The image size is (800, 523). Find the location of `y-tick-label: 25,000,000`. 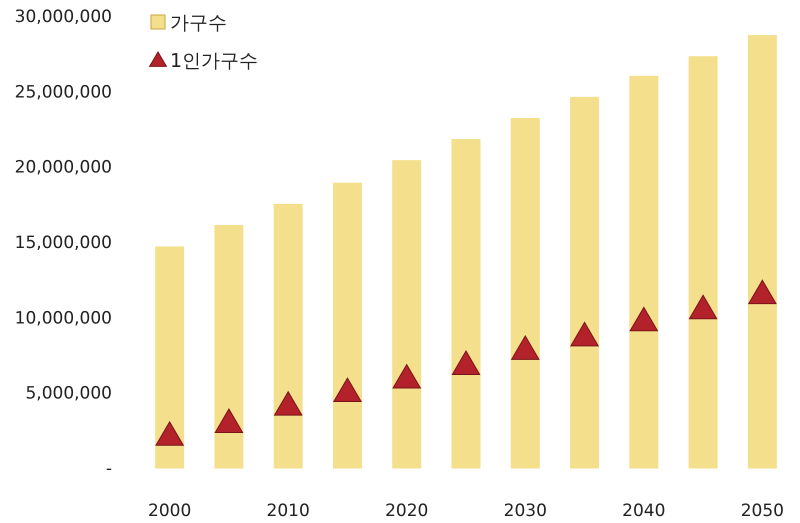

y-tick-label: 25,000,000 is located at coordinates (63, 92).